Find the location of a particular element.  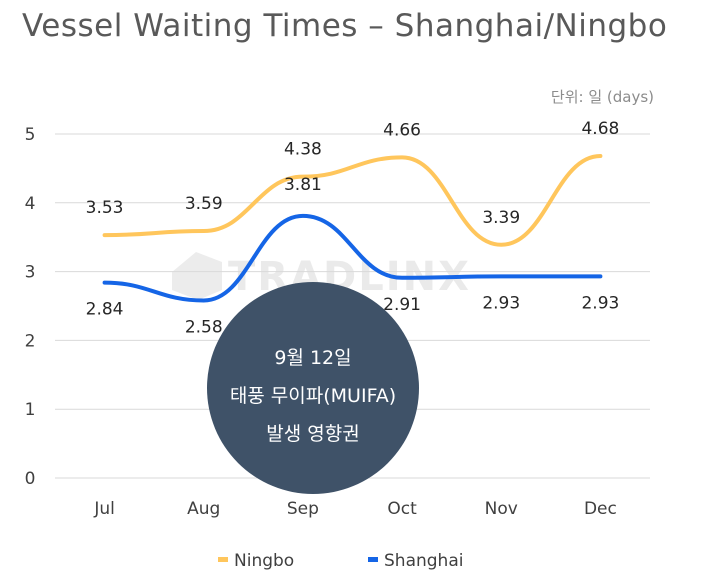

annotation-circle is located at coordinates (313, 388).